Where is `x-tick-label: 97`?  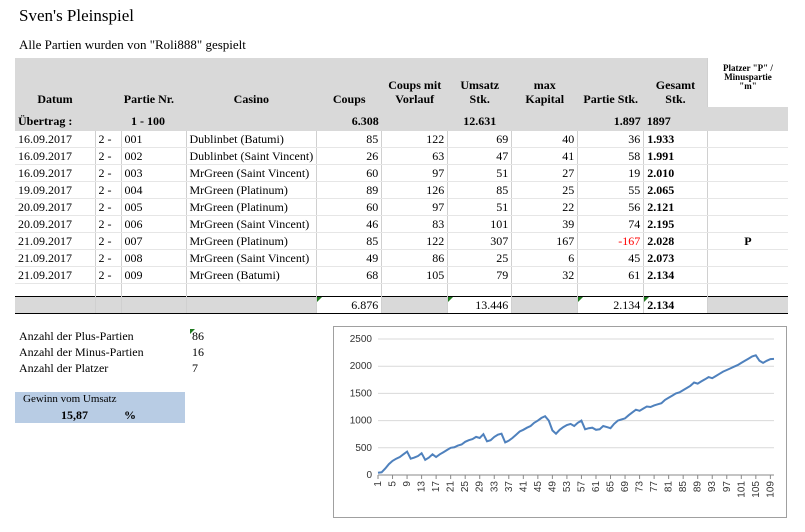 x-tick-label: 97 is located at coordinates (727, 487).